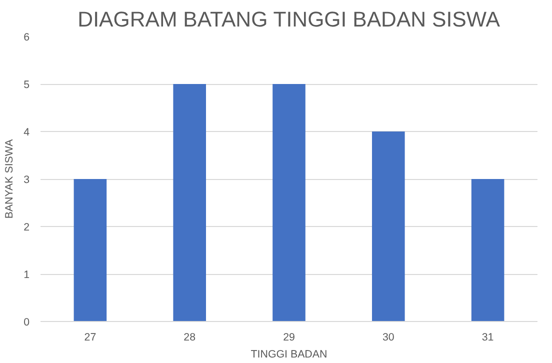 The width and height of the screenshot is (552, 363). I want to click on y-tick-label: 3, so click(27, 180).